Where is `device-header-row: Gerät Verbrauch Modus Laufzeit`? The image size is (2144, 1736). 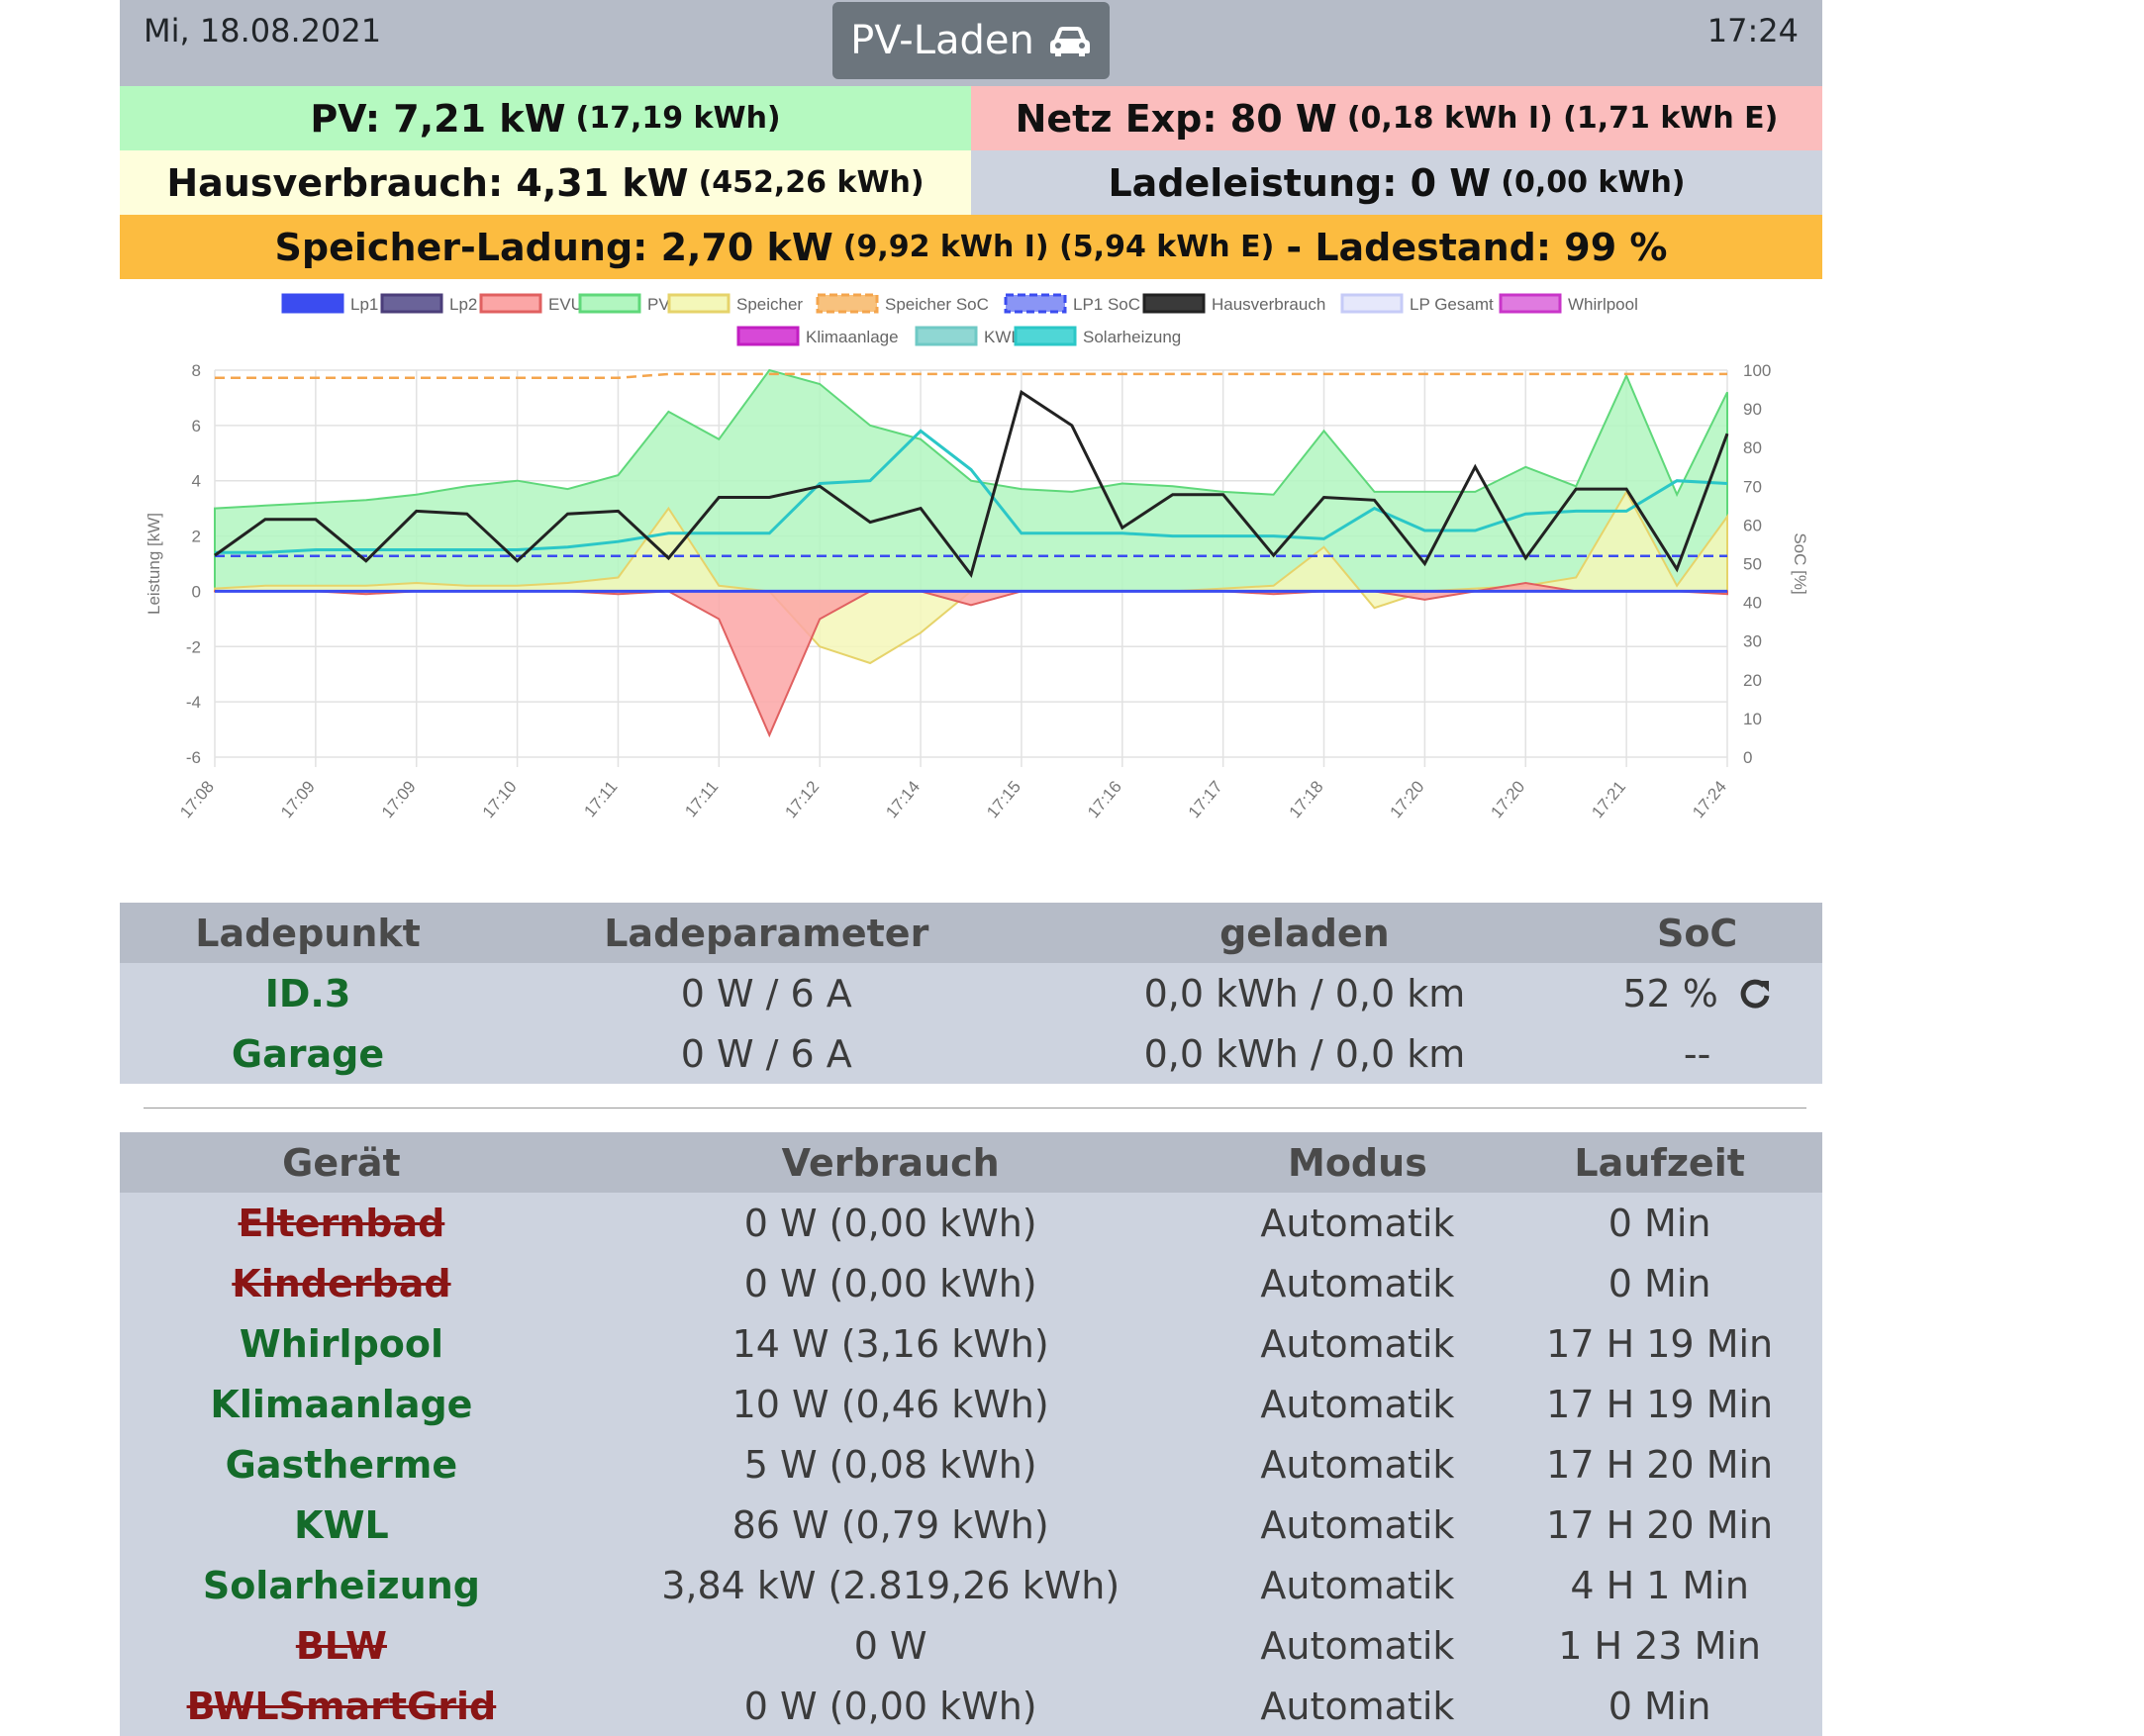
device-header-row: Gerät Verbrauch Modus Laufzeit is located at coordinates (971, 1162).